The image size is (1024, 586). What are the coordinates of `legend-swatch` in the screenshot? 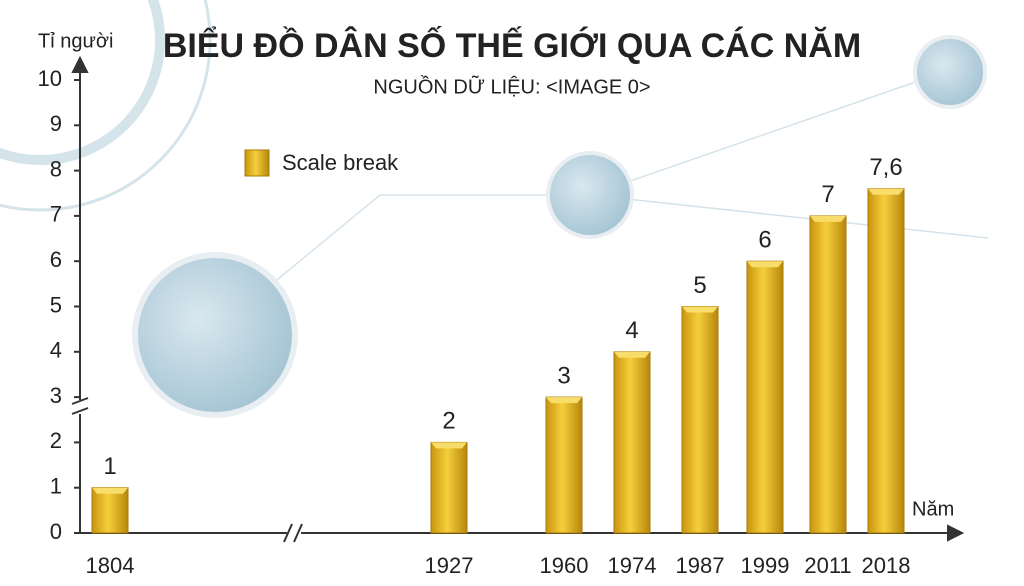 It's located at (257, 163).